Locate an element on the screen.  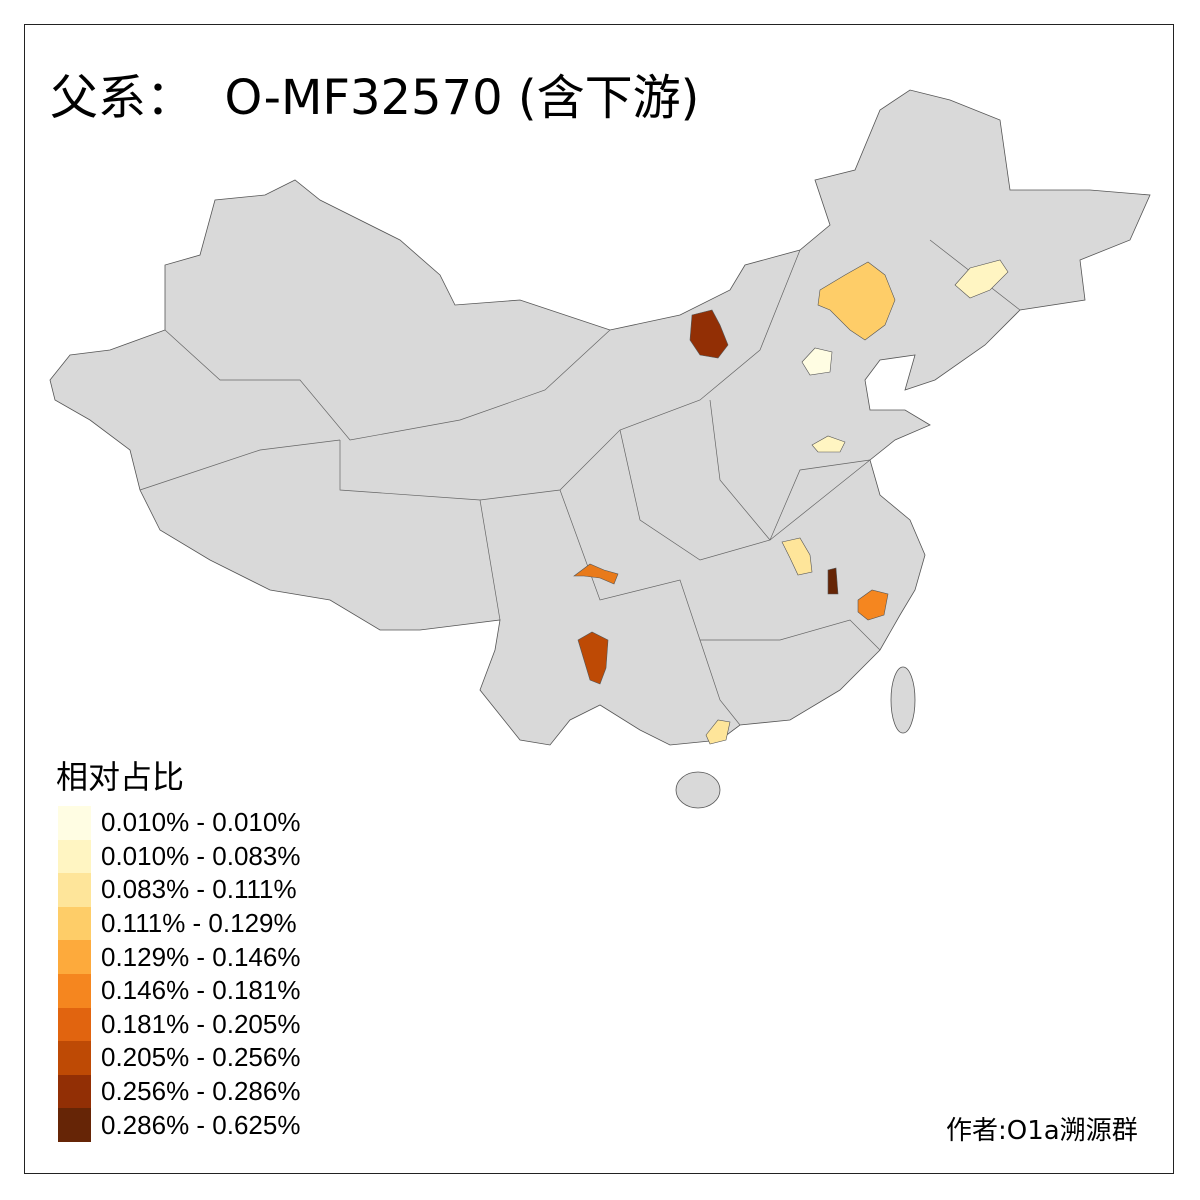
legend-label: 0.256% - 0.286% is located at coordinates (201, 1091).